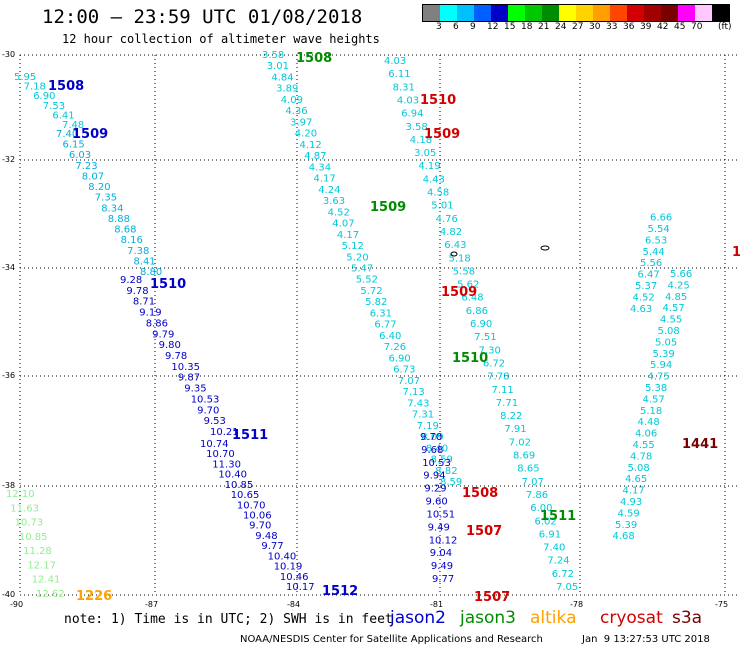 The image size is (740, 650). Describe the element at coordinates (189, 378) in the screenshot. I see `wave-height-value: 9.87` at that location.